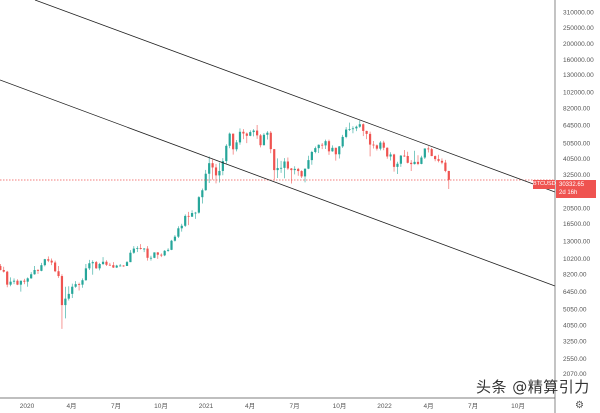  I want to click on gear-icon: ⚙, so click(579, 405).